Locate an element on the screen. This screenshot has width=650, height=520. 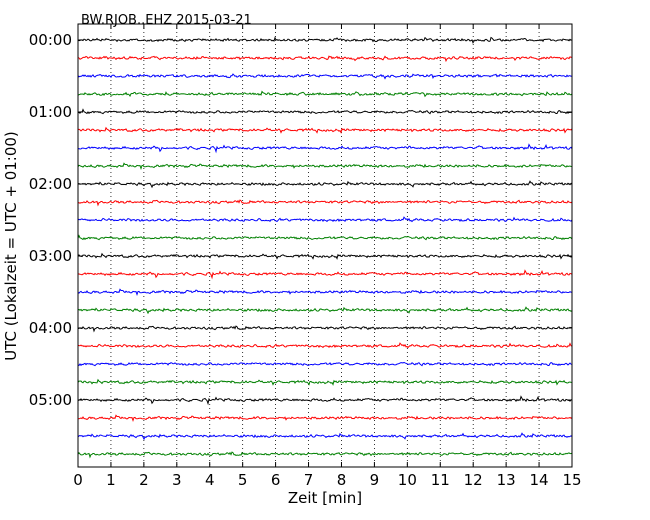
x-tick-label: 12 is located at coordinates (473, 480).